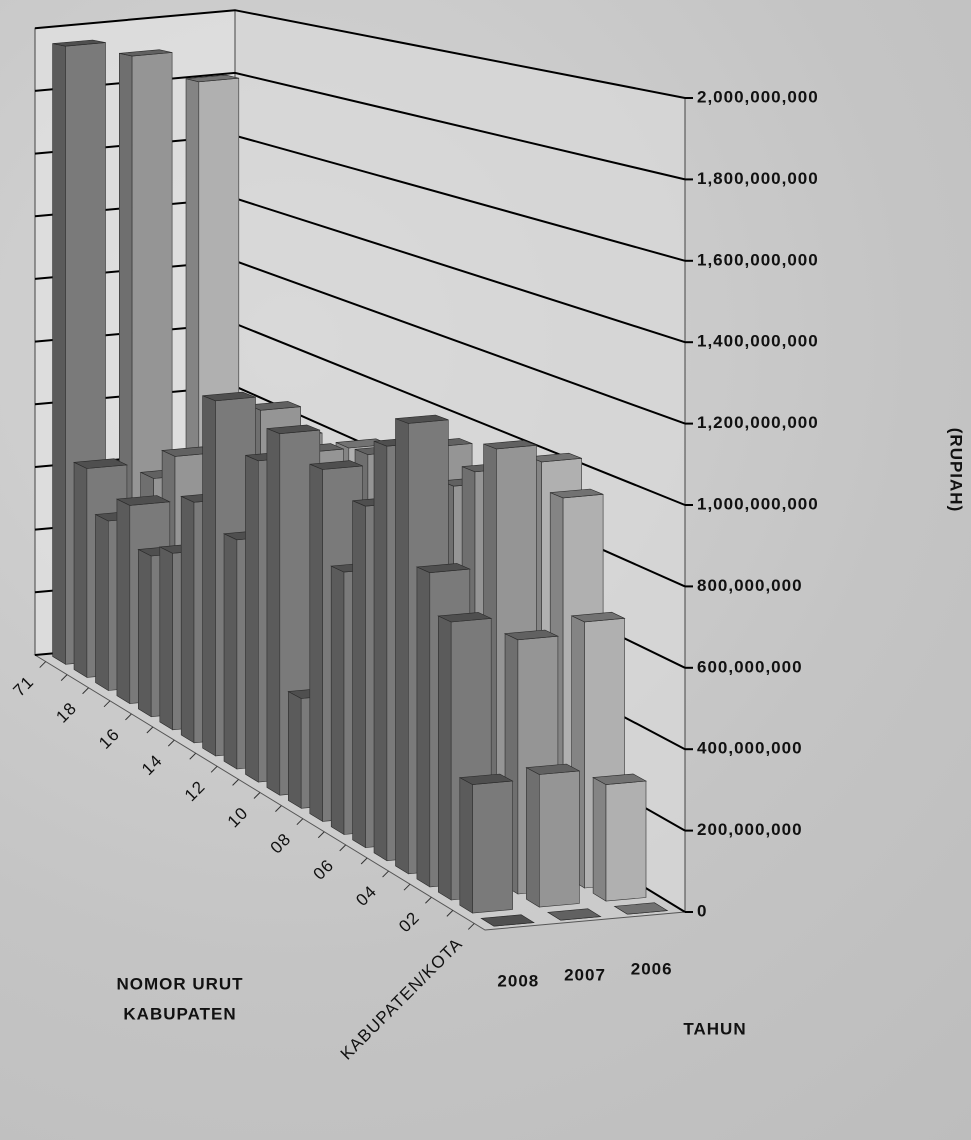 The image size is (971, 1140). I want to click on y-tick-label: 1,000,000,000, so click(758, 503).